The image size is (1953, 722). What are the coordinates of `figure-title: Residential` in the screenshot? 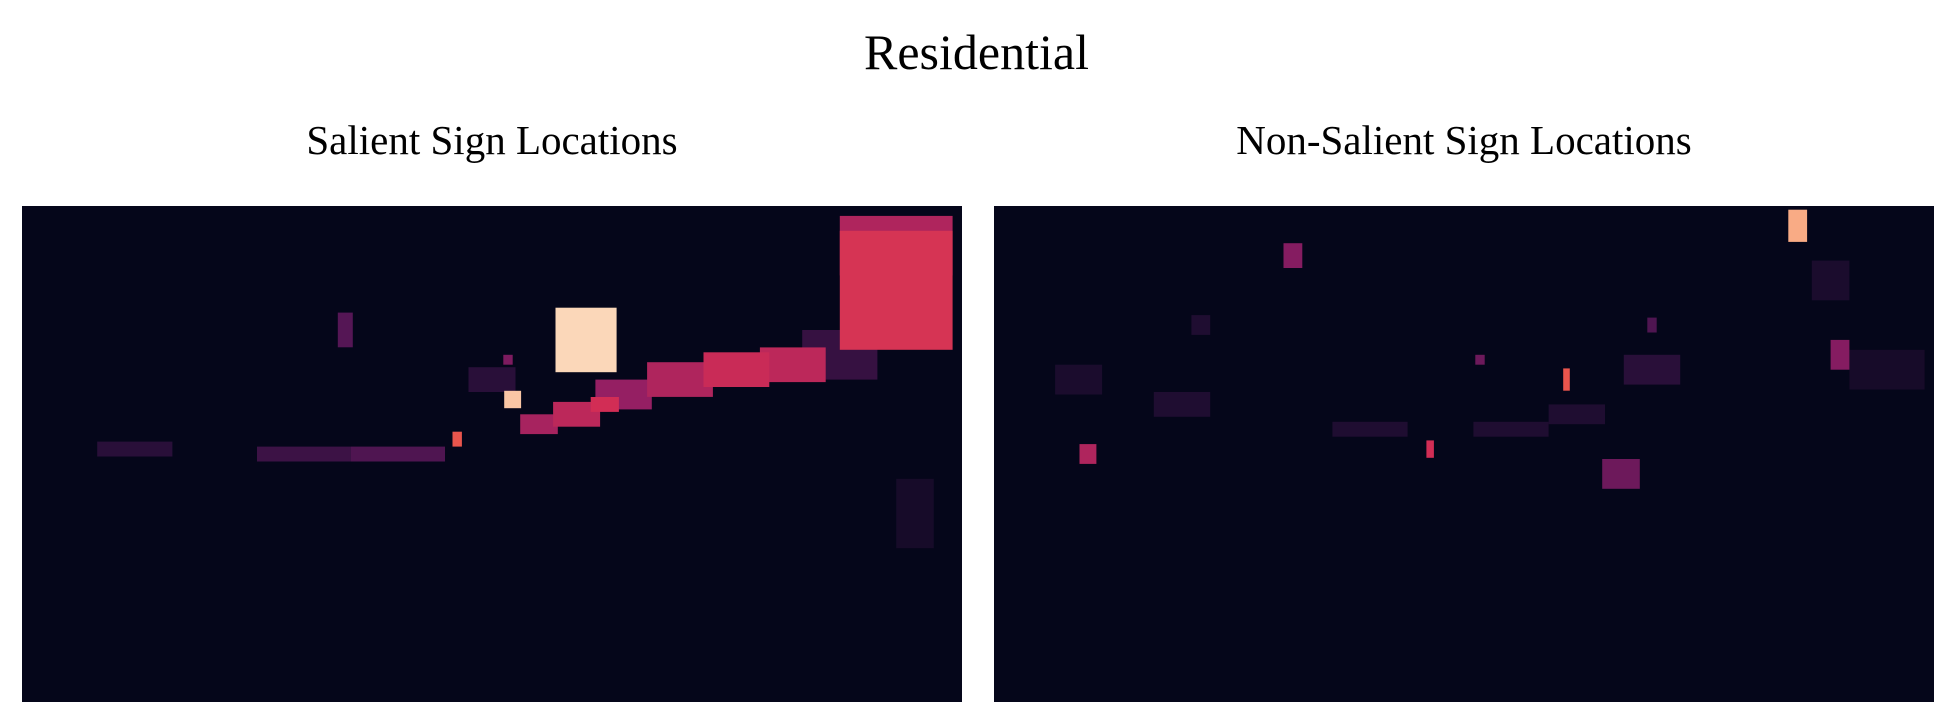 It's located at (976, 52).